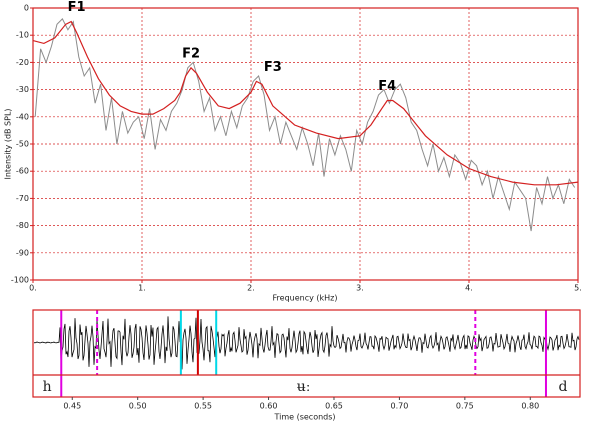 Image resolution: width=590 pixels, height=425 pixels. What do you see at coordinates (304, 387) in the screenshot?
I see `segment-label: ʉː` at bounding box center [304, 387].